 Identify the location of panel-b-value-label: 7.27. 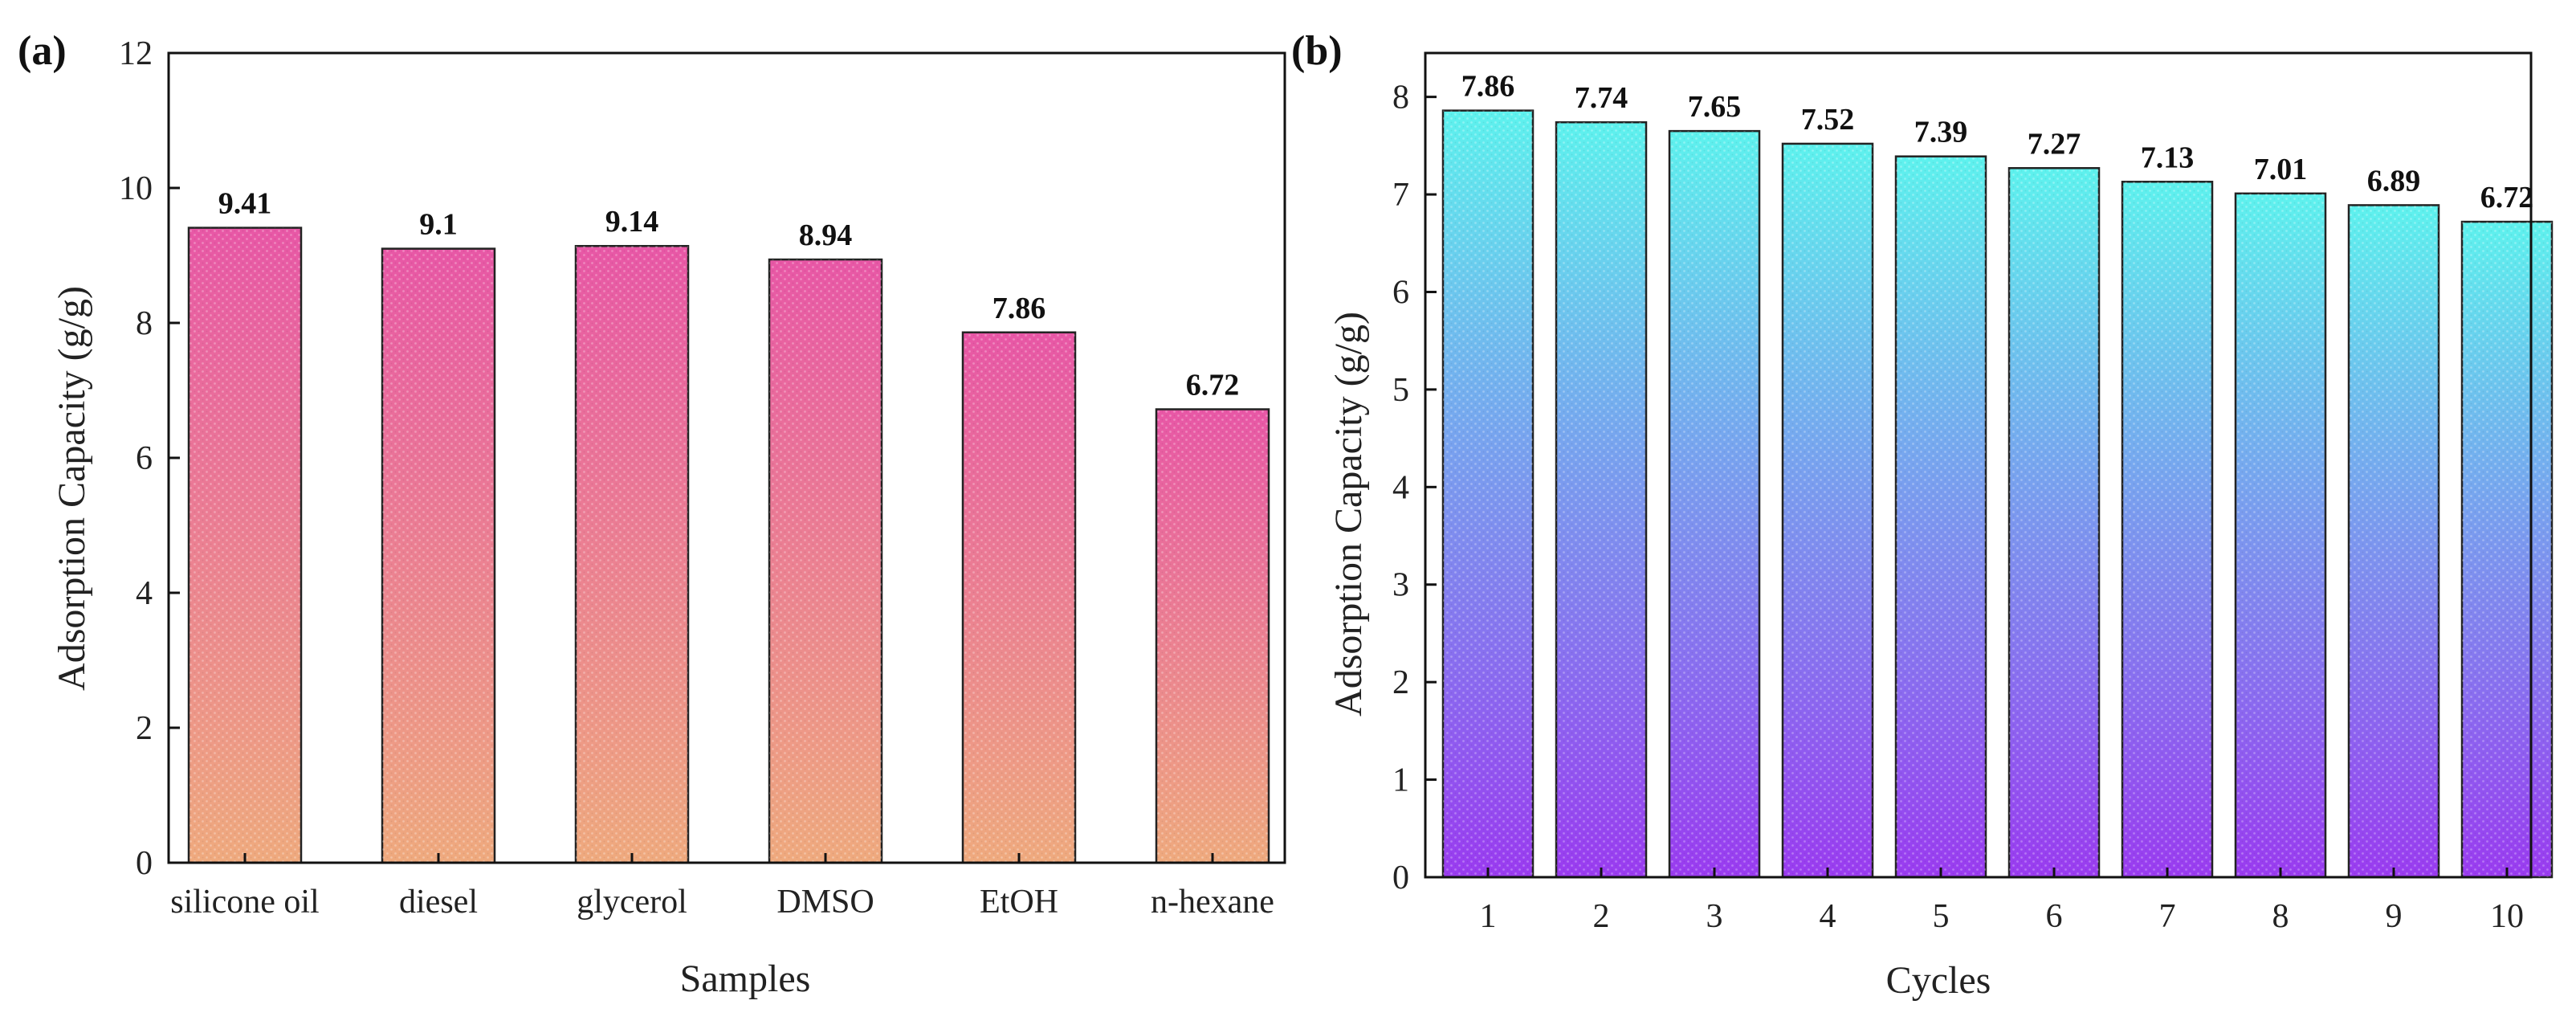
(2054, 144).